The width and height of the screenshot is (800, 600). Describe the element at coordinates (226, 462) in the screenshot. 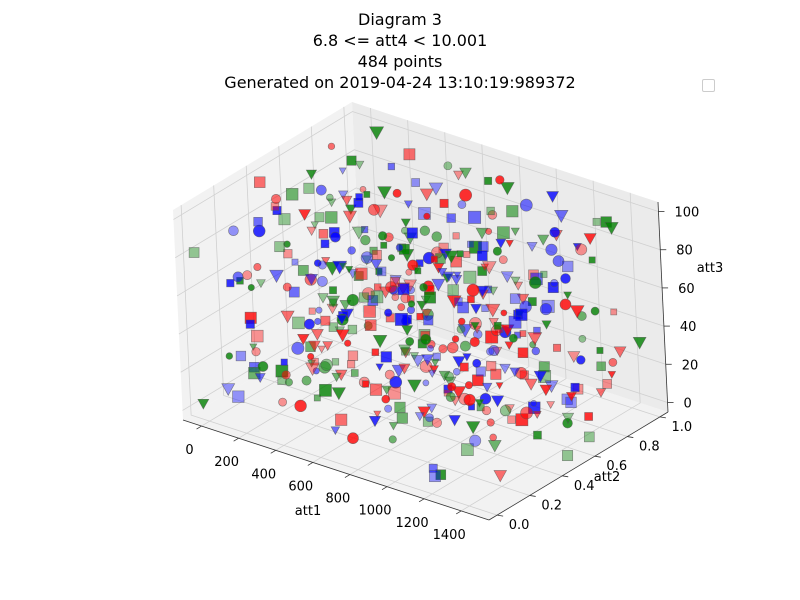

I see `x-tick-label: 200` at that location.